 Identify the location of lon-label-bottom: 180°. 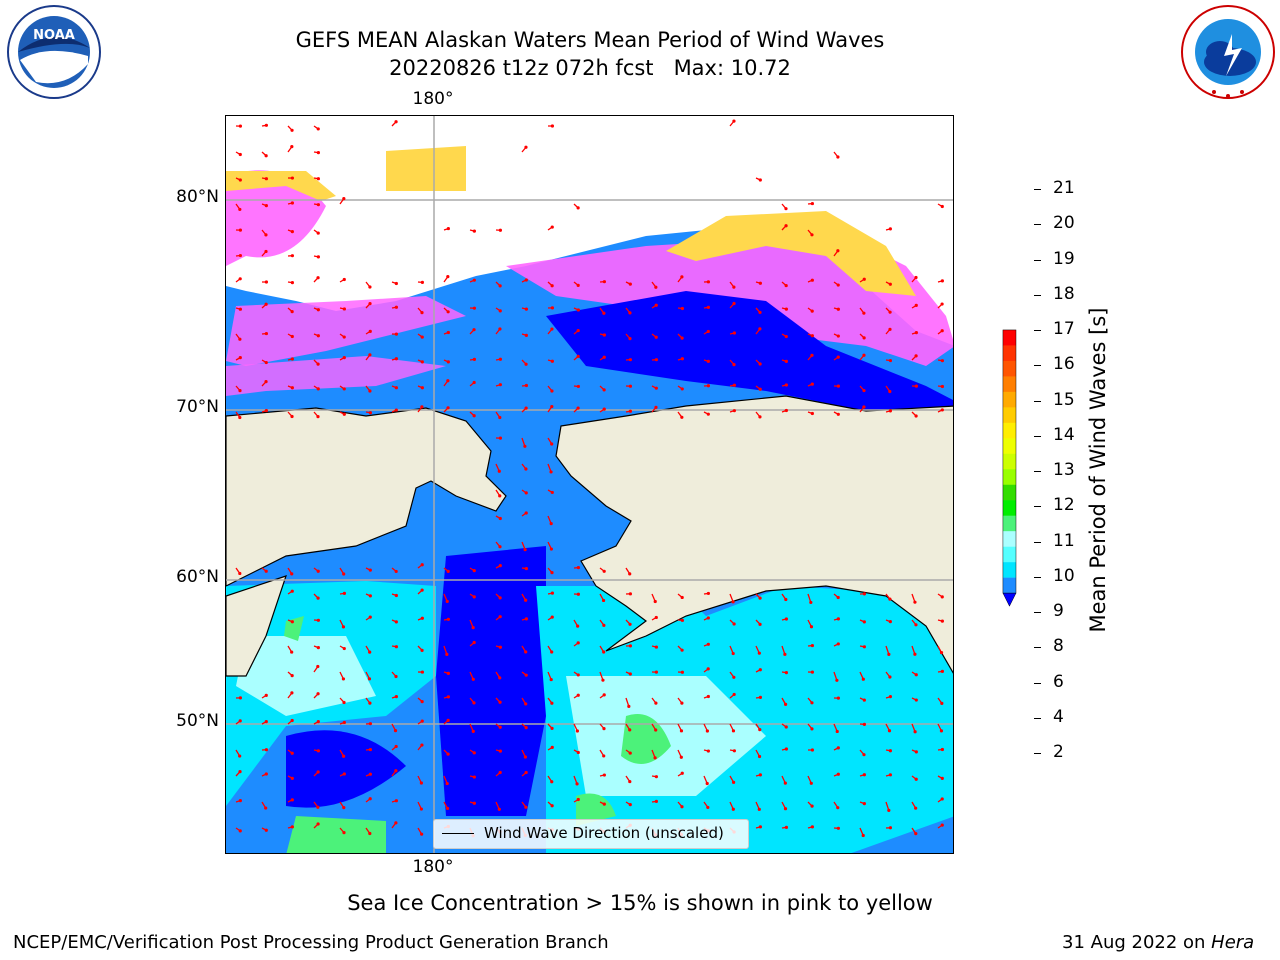
(433, 867).